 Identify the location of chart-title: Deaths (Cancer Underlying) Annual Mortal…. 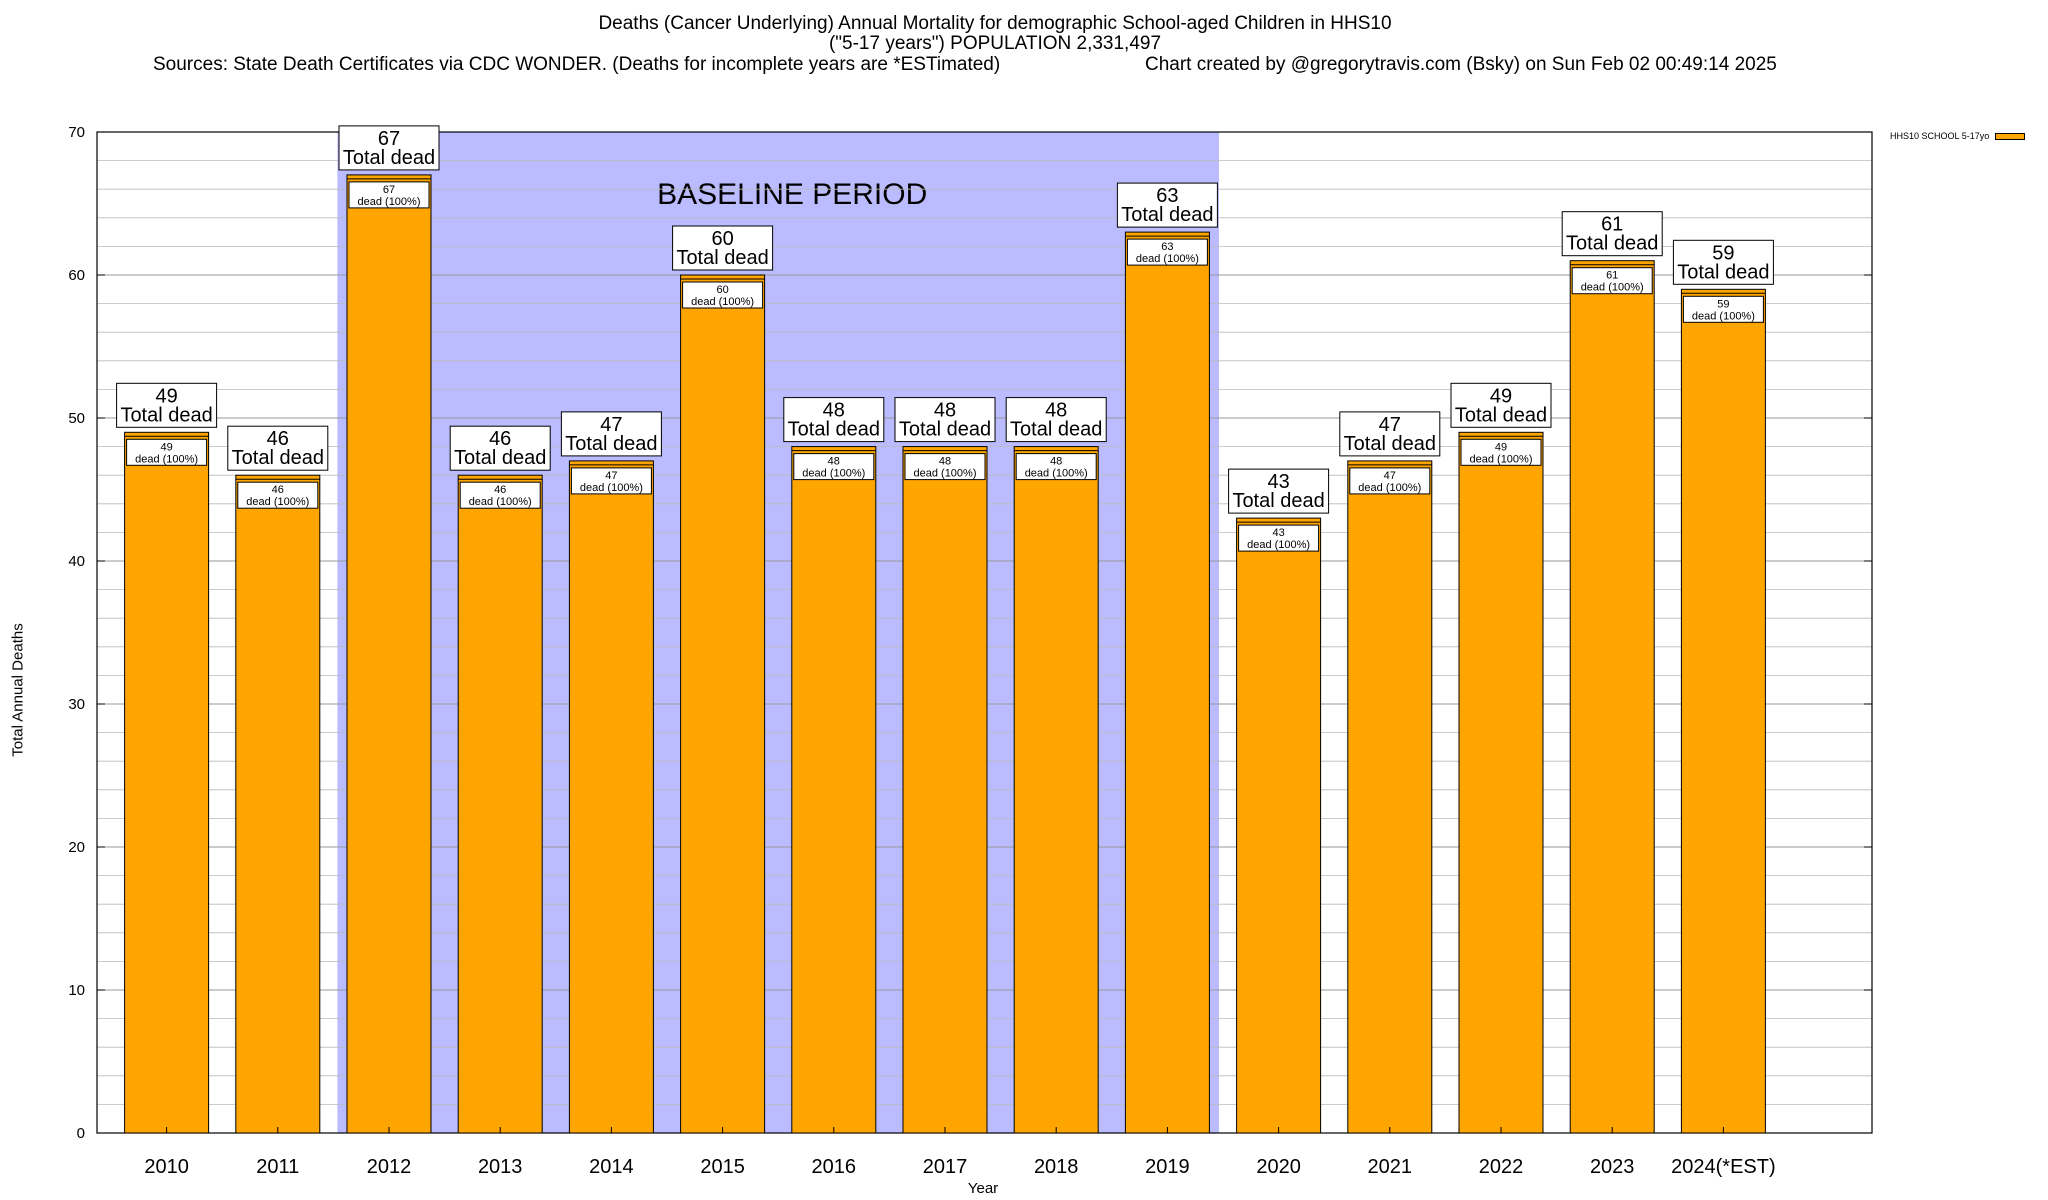
(995, 34).